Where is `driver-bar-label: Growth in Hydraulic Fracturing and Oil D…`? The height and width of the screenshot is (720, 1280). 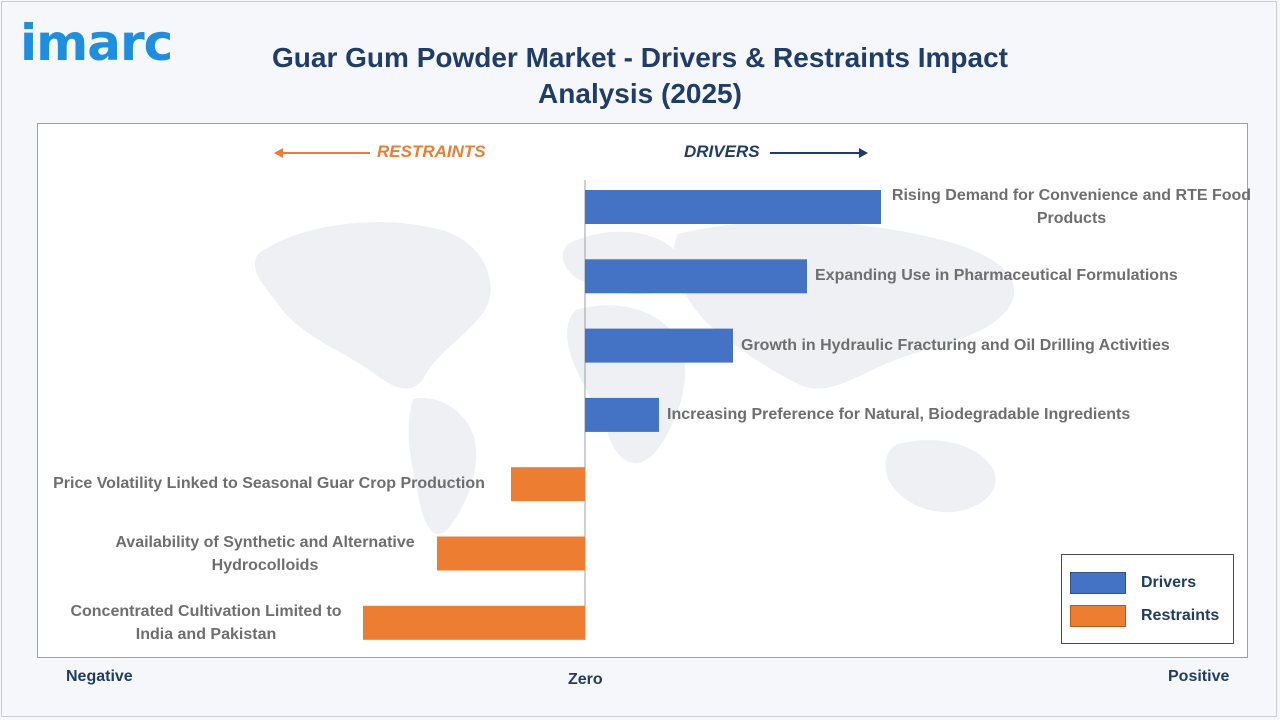 driver-bar-label: Growth in Hydraulic Fracturing and Oil D… is located at coordinates (955, 345).